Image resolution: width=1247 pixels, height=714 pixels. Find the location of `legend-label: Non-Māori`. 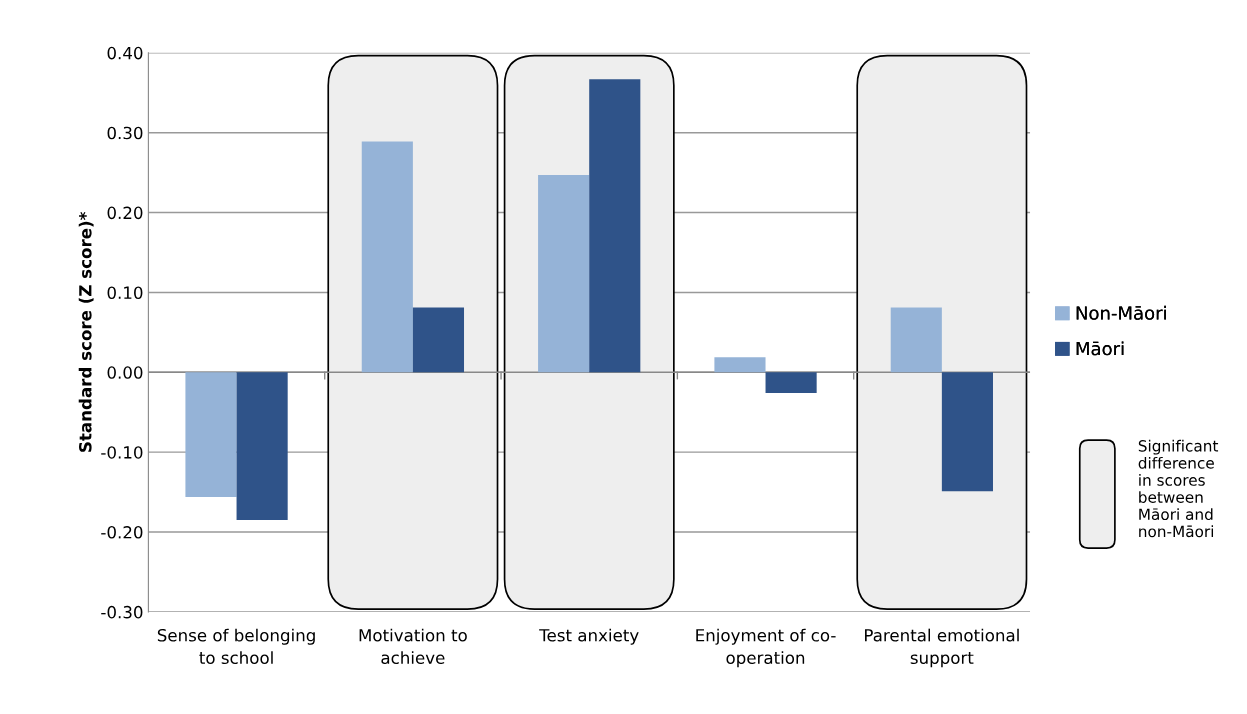

legend-label: Non-Māori is located at coordinates (1121, 312).